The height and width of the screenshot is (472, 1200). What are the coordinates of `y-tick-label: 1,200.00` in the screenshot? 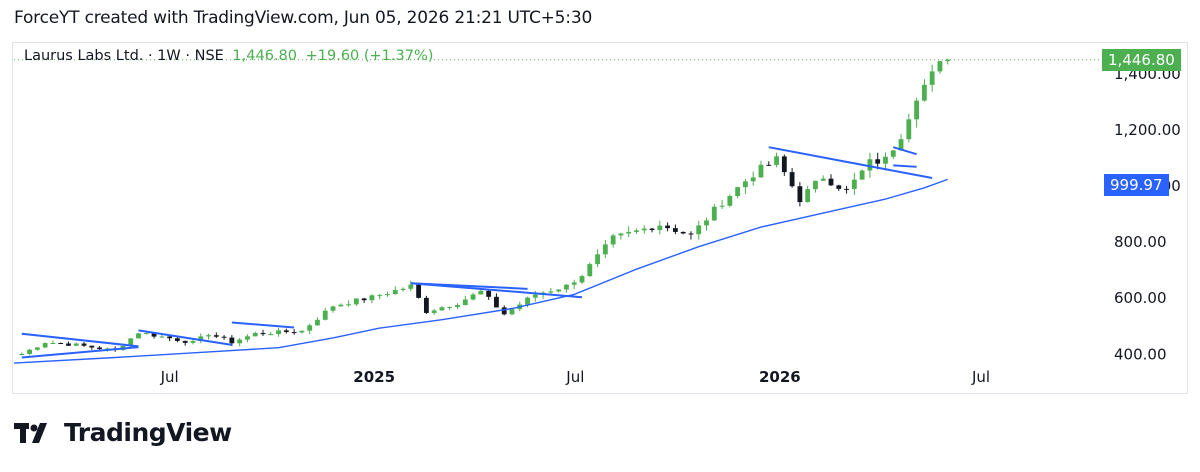 It's located at (1147, 130).